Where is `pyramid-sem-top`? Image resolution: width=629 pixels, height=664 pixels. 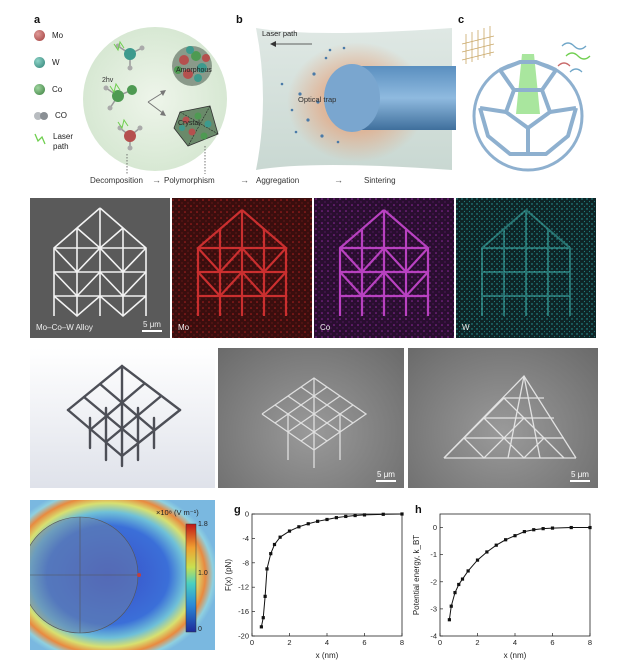
pyramid-sem-top is located at coordinates (314, 422).